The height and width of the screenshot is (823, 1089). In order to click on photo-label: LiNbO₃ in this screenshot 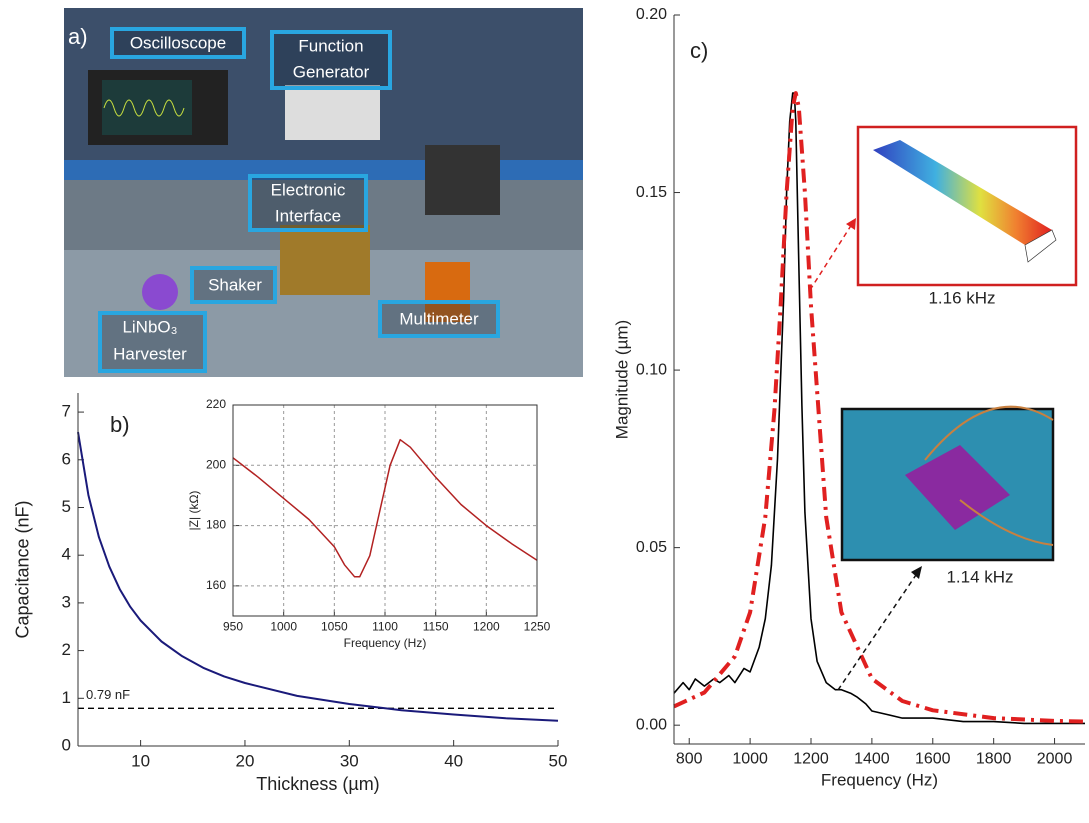, I will do `click(149, 326)`.